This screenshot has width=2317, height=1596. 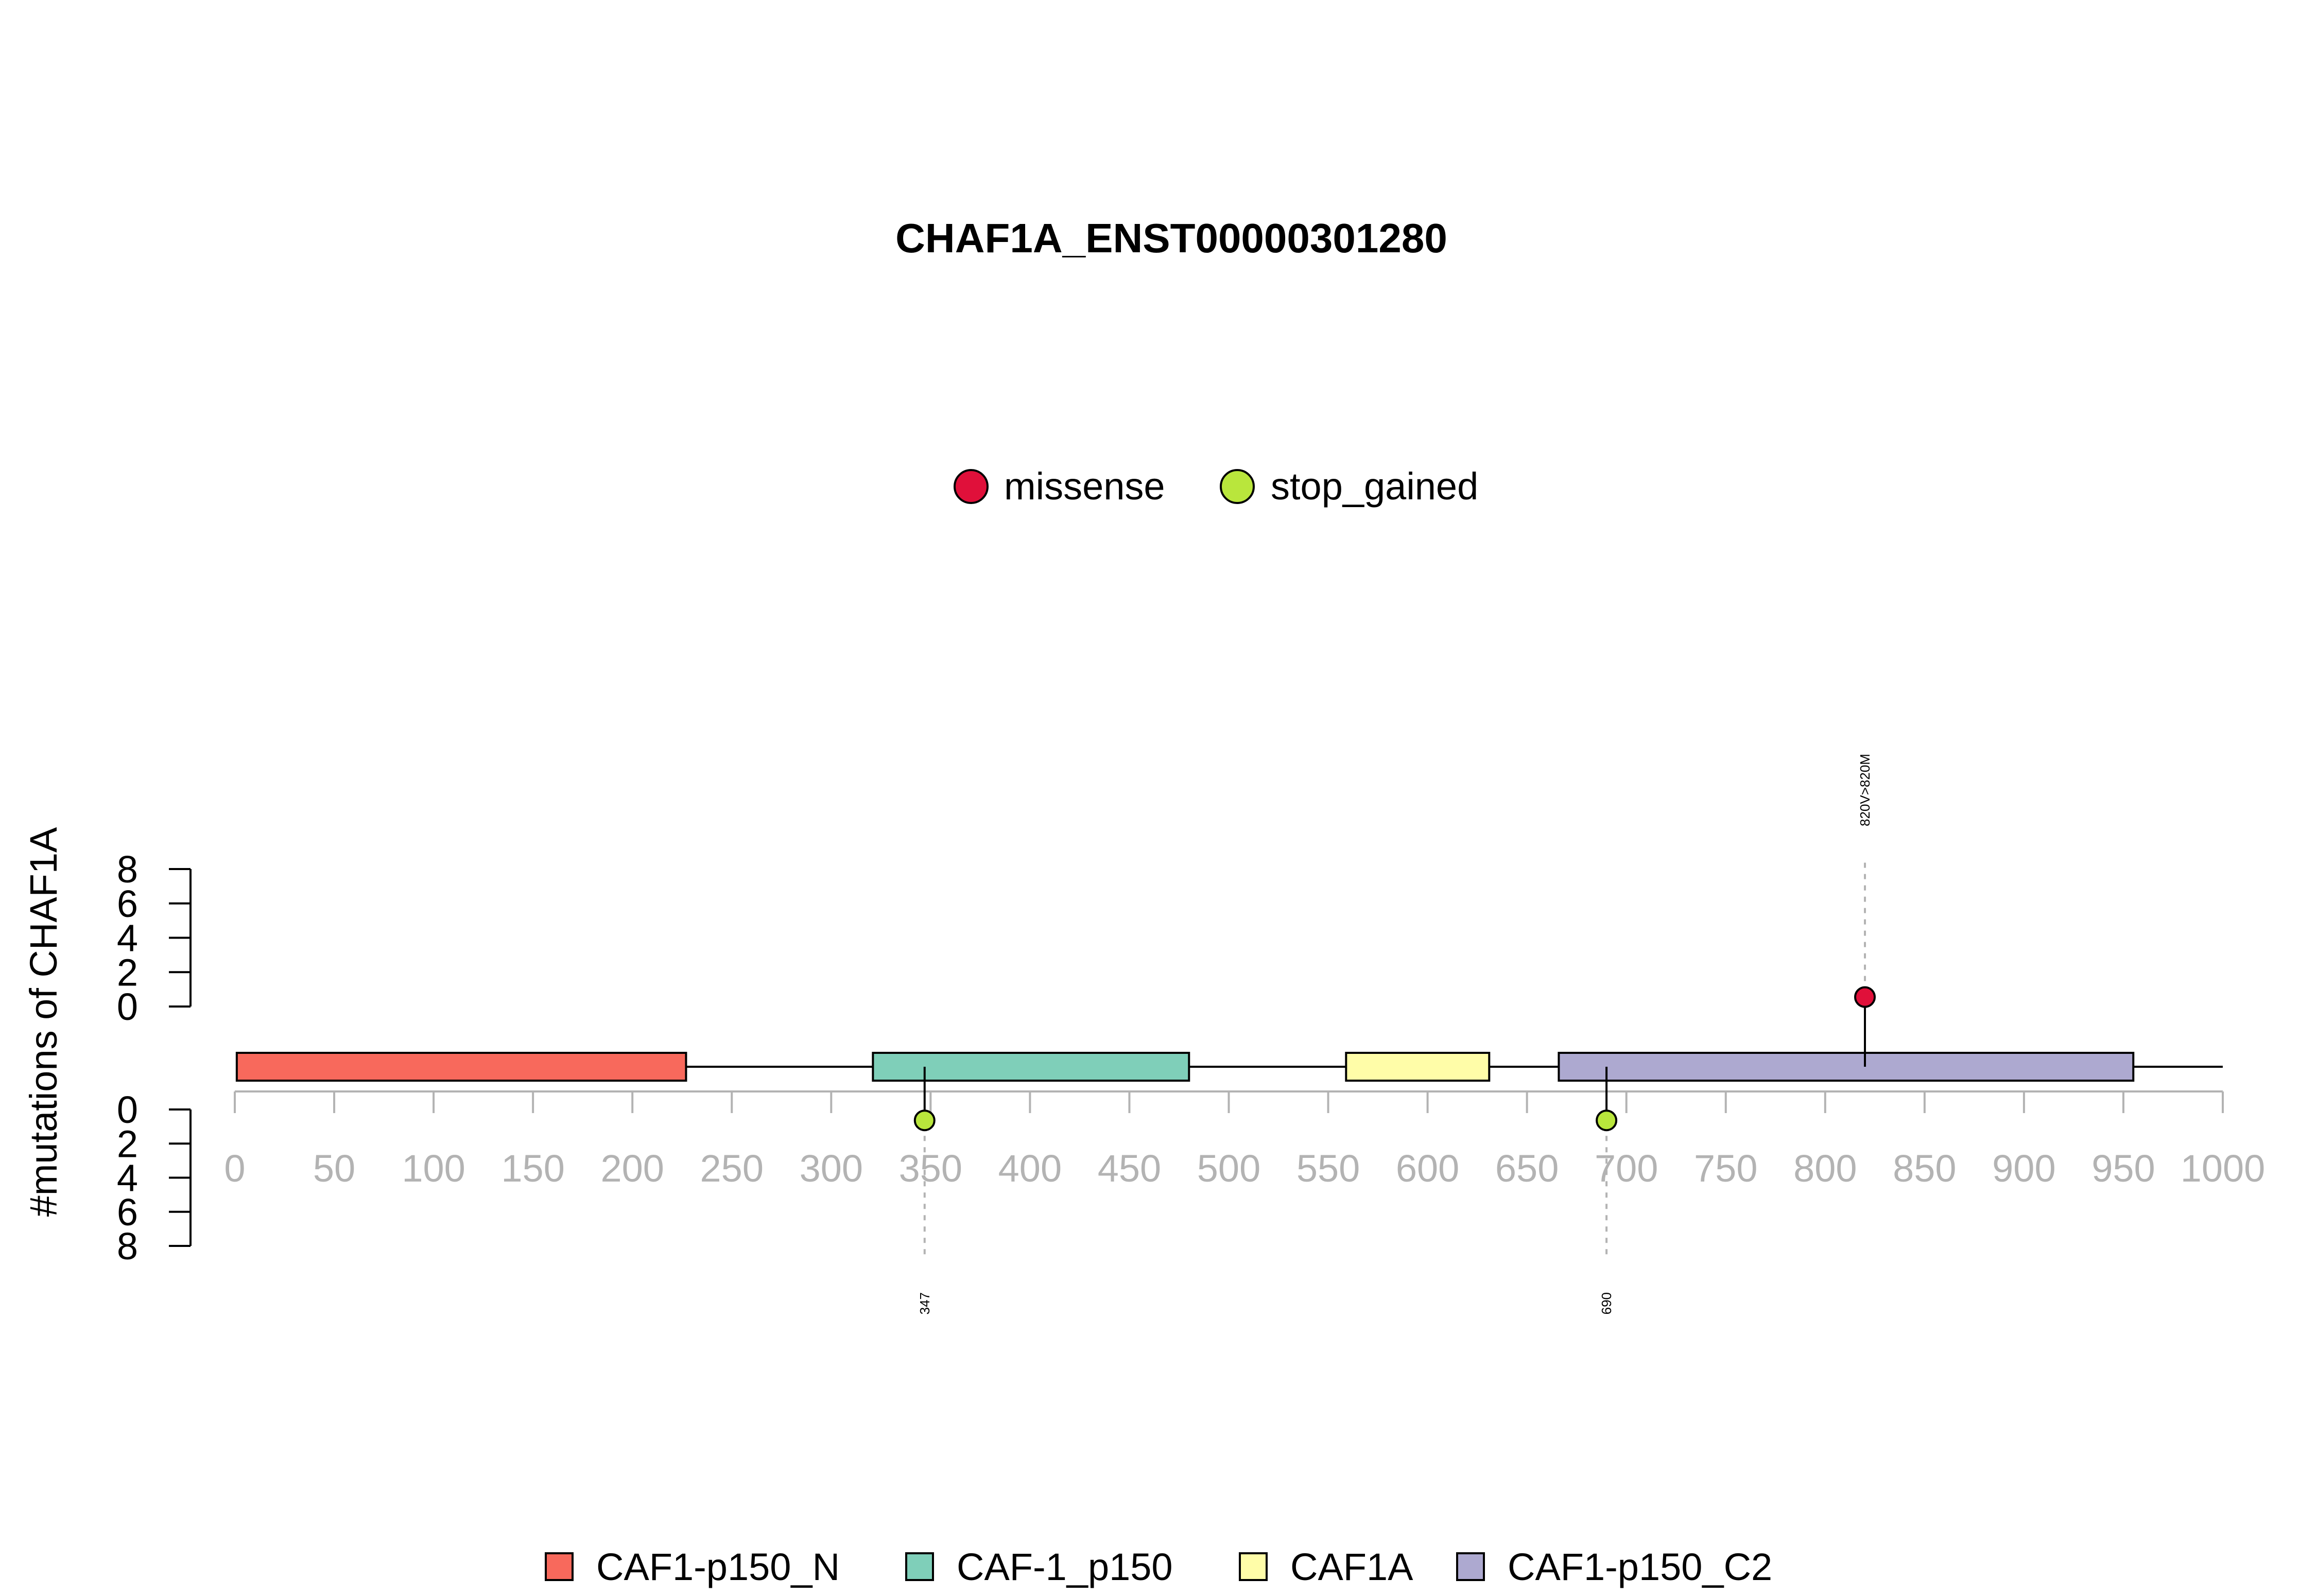 What do you see at coordinates (971, 486) in the screenshot?
I see `legend-dot-missense` at bounding box center [971, 486].